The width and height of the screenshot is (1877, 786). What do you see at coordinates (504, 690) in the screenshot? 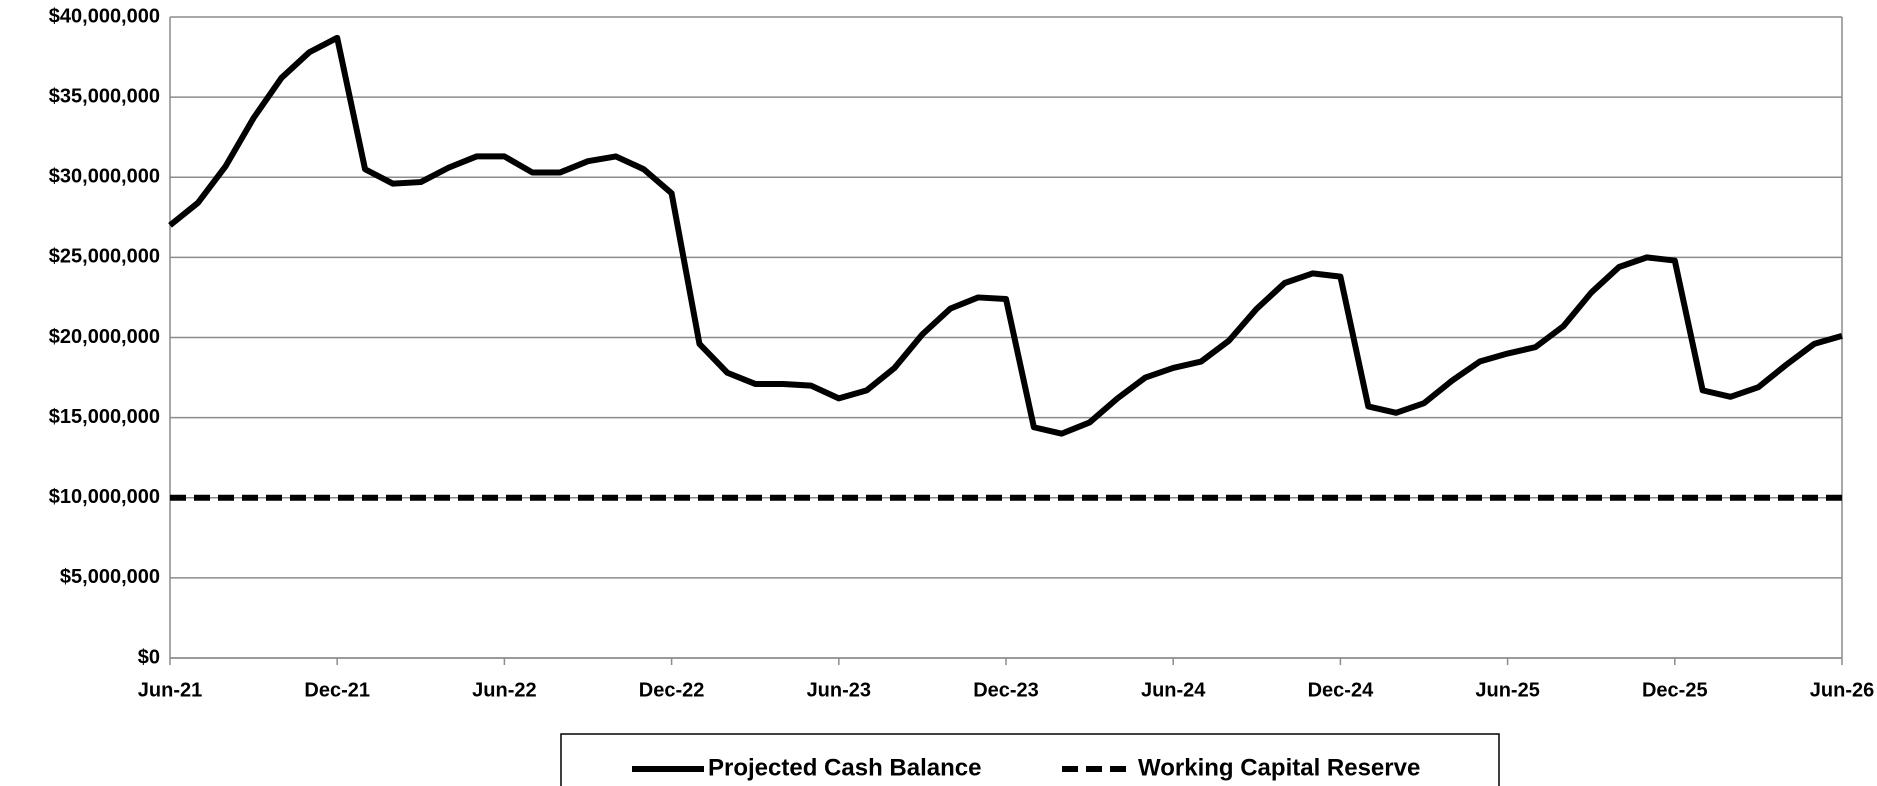
I see `x-tick-label: Jun-22` at bounding box center [504, 690].